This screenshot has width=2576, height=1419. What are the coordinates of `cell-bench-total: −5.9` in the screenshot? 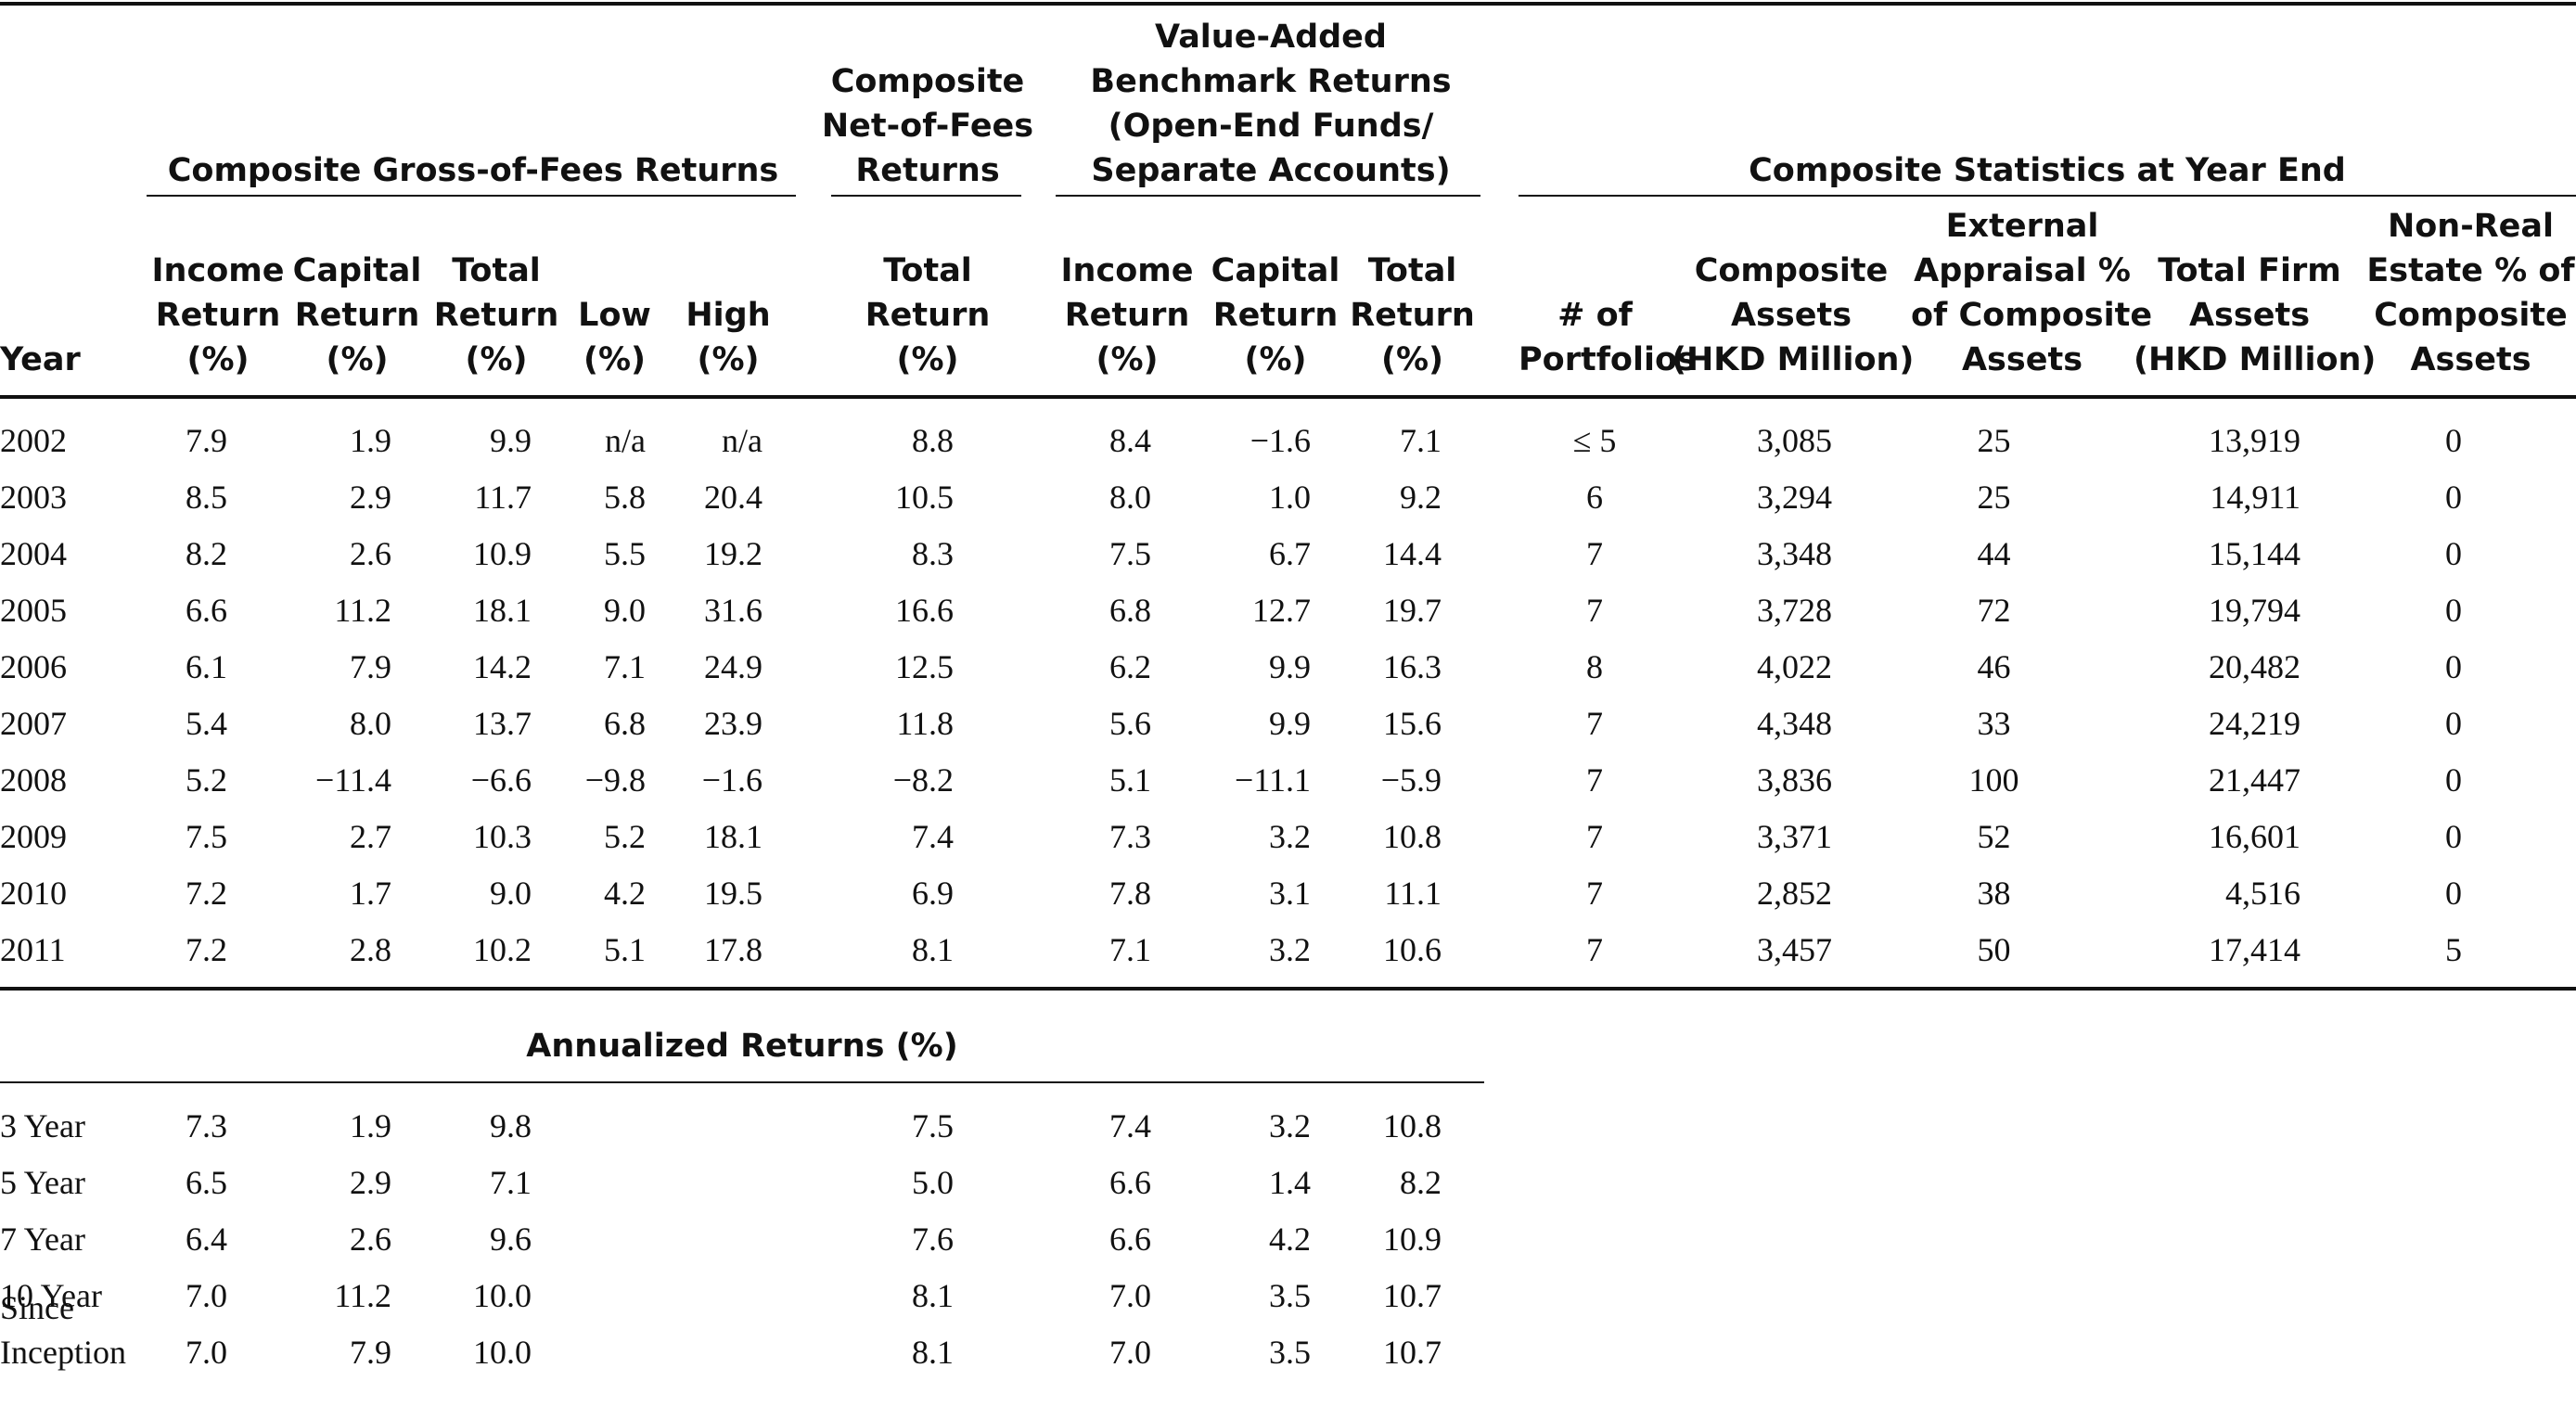 It's located at (1411, 780).